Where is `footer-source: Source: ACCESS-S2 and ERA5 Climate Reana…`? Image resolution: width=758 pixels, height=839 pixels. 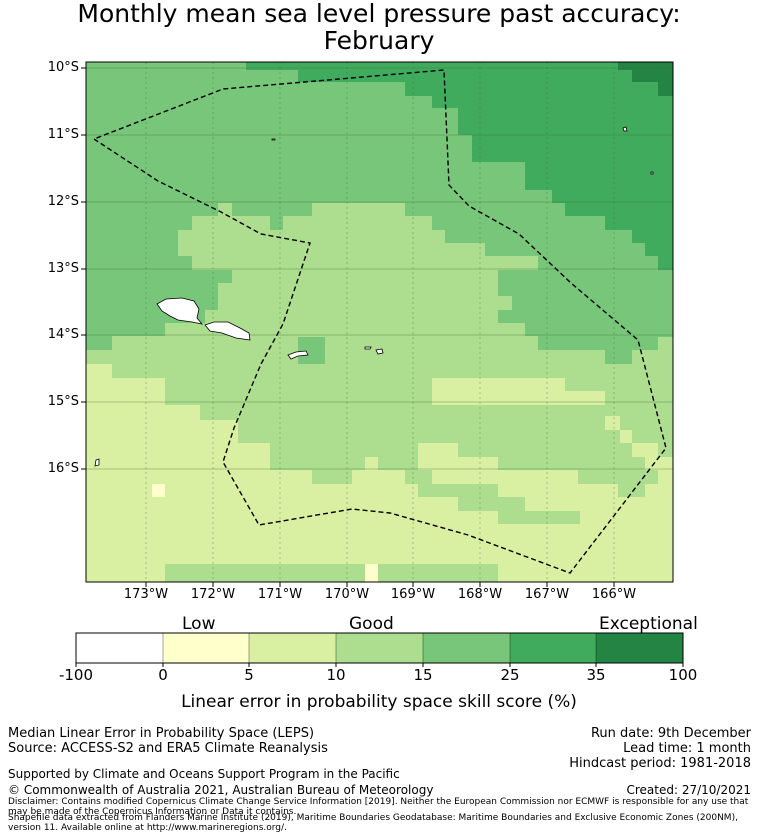 footer-source: Source: ACCESS-S2 and ERA5 Climate Reana… is located at coordinates (168, 748).